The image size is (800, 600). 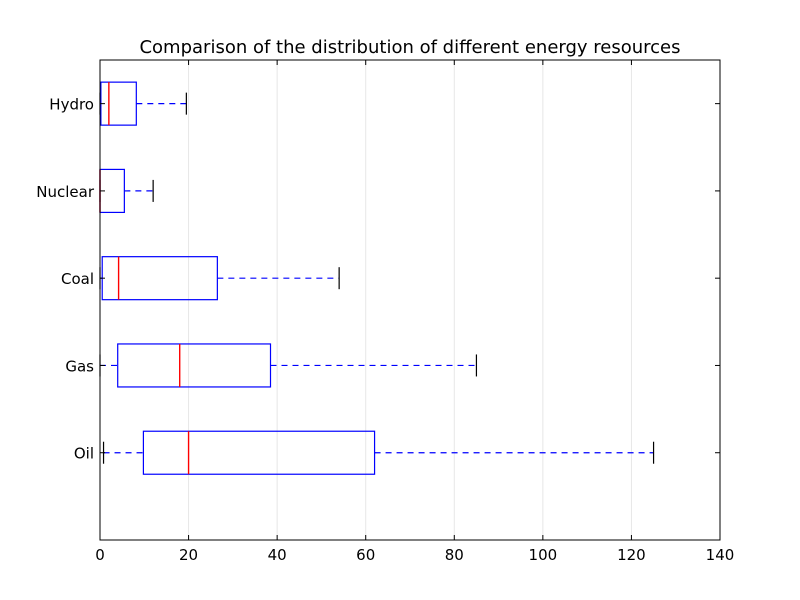 I want to click on x-tick-label: 100, so click(x=543, y=555).